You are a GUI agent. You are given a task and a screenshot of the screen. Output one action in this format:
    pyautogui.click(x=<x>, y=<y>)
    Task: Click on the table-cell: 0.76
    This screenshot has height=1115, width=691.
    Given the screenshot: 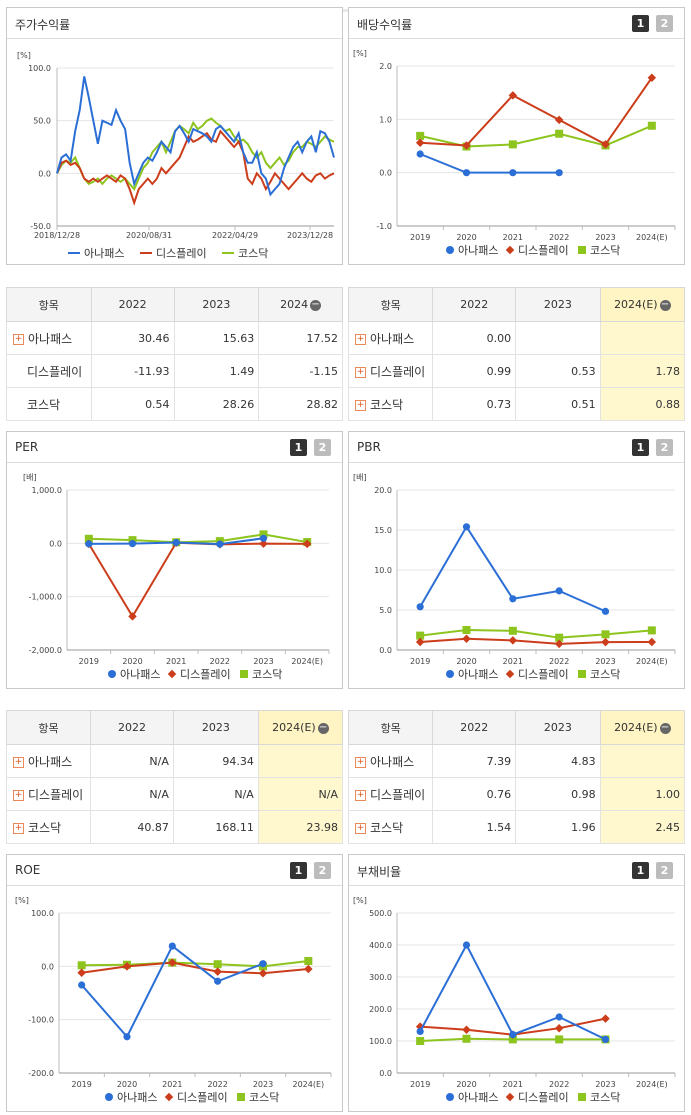 What is the action you would take?
    pyautogui.click(x=474, y=794)
    